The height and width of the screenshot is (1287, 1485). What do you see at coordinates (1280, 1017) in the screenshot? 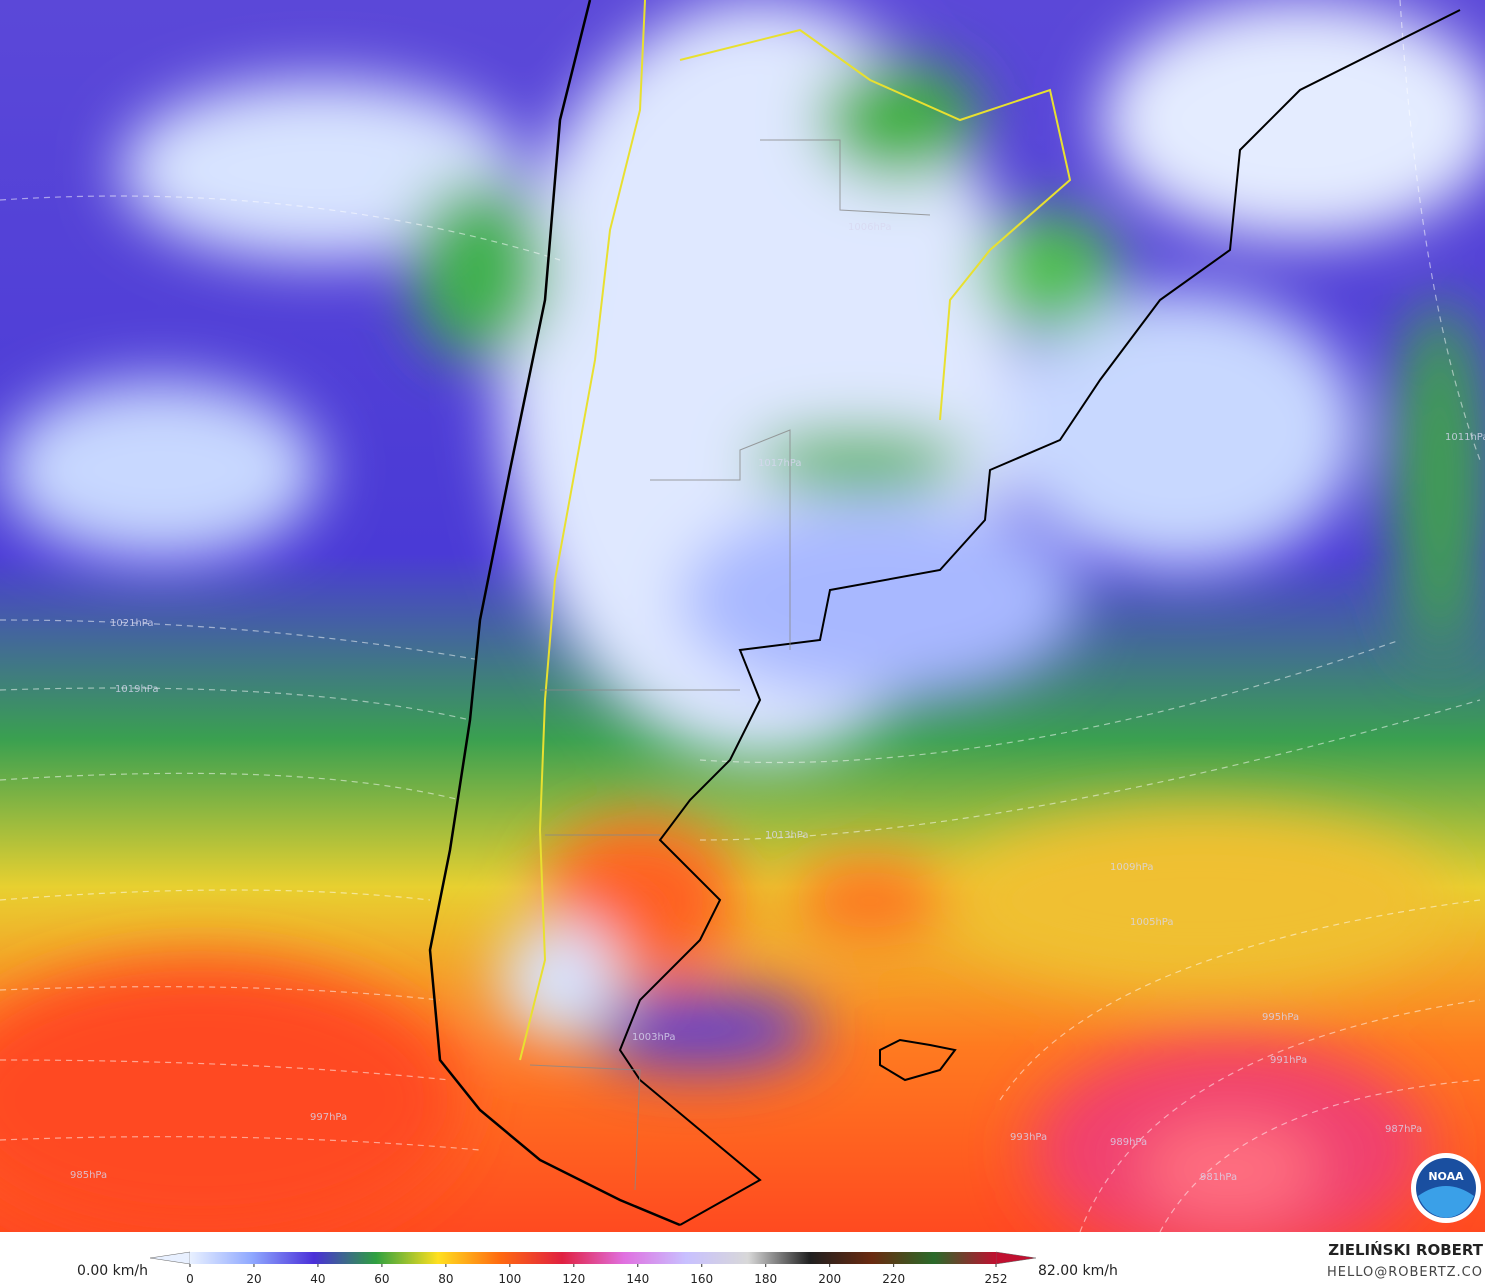
I see `pressure-label: 995hPa` at bounding box center [1280, 1017].